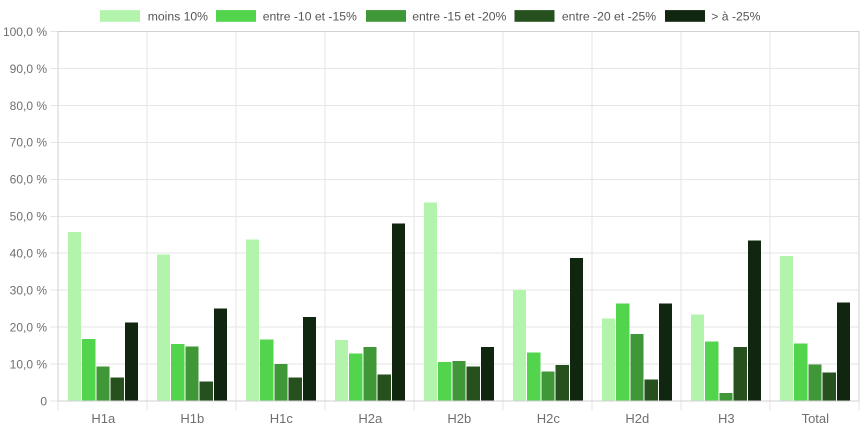 This screenshot has height=435, width=860. I want to click on svg-text: Total, so click(816, 418).